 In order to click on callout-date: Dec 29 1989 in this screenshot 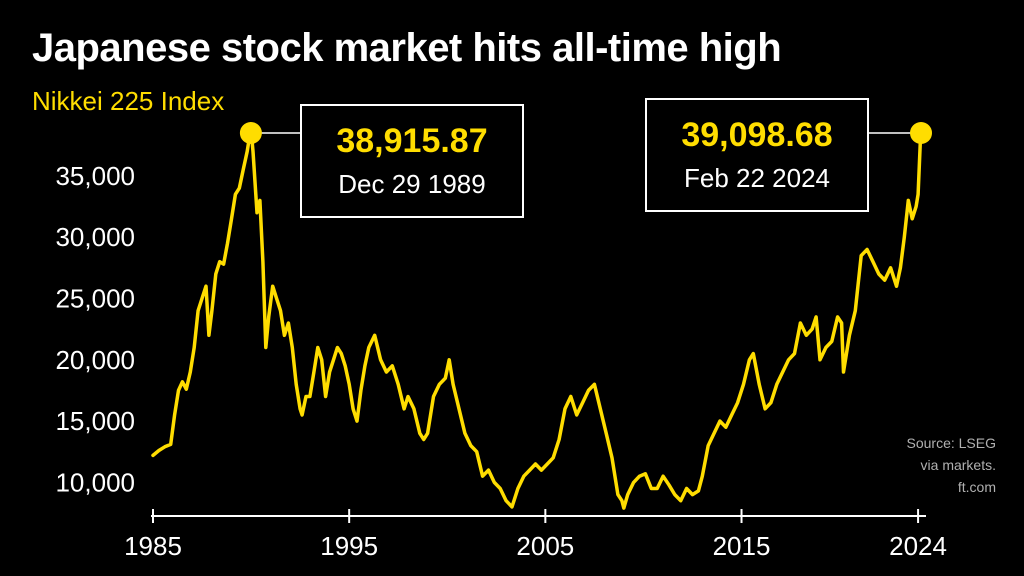, I will do `click(411, 184)`.